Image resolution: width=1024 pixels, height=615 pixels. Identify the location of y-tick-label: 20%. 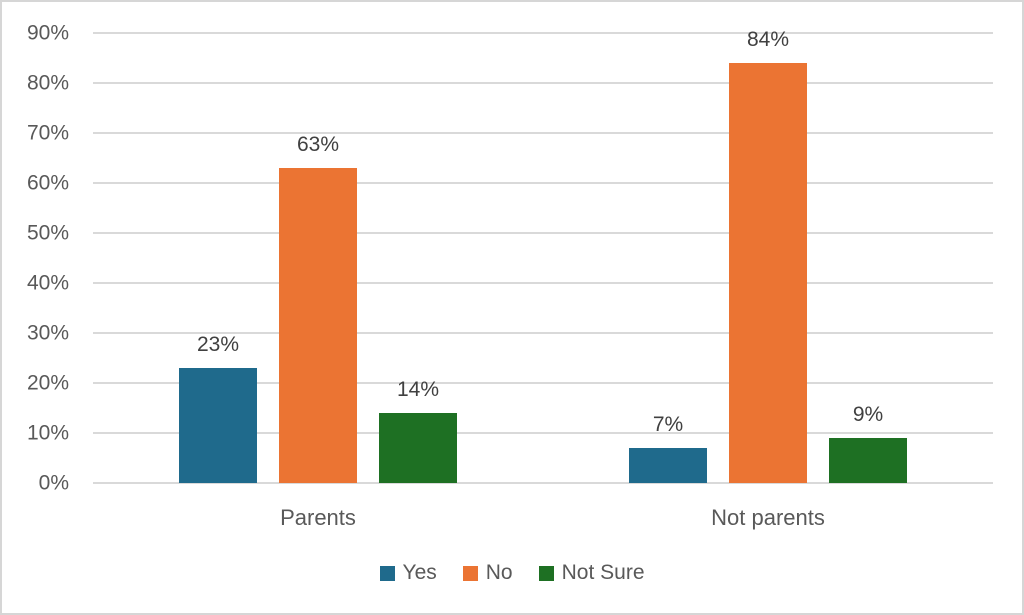
(47, 383).